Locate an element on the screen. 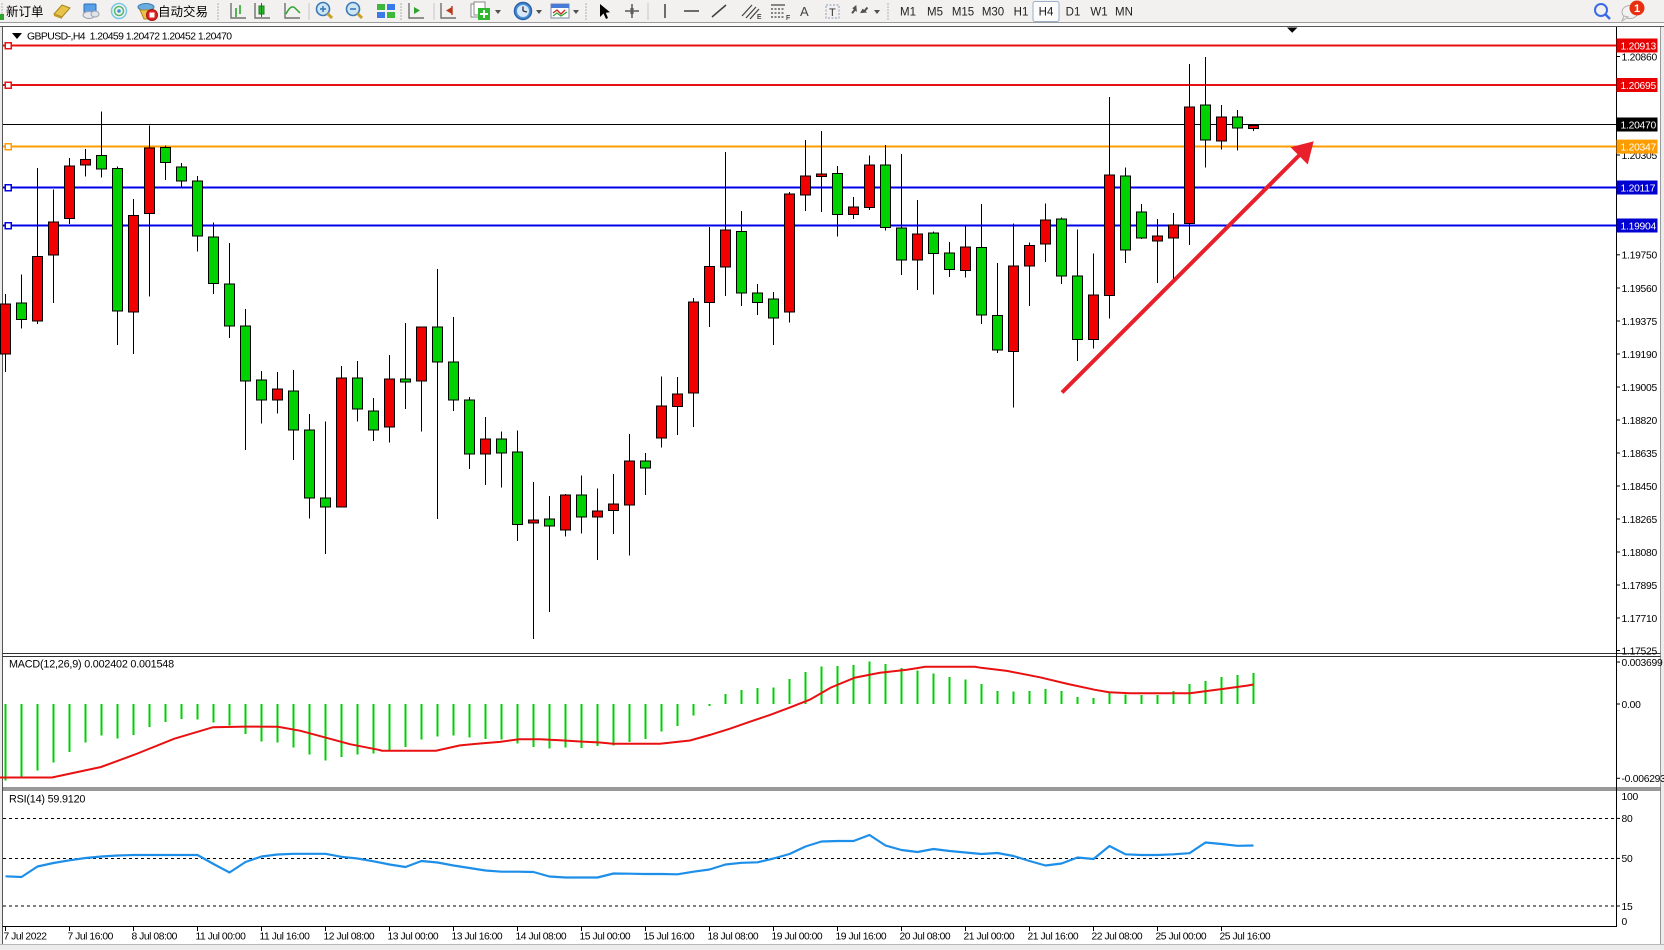 This screenshot has width=1664, height=950. svg-text: 1.18820 is located at coordinates (1640, 421).